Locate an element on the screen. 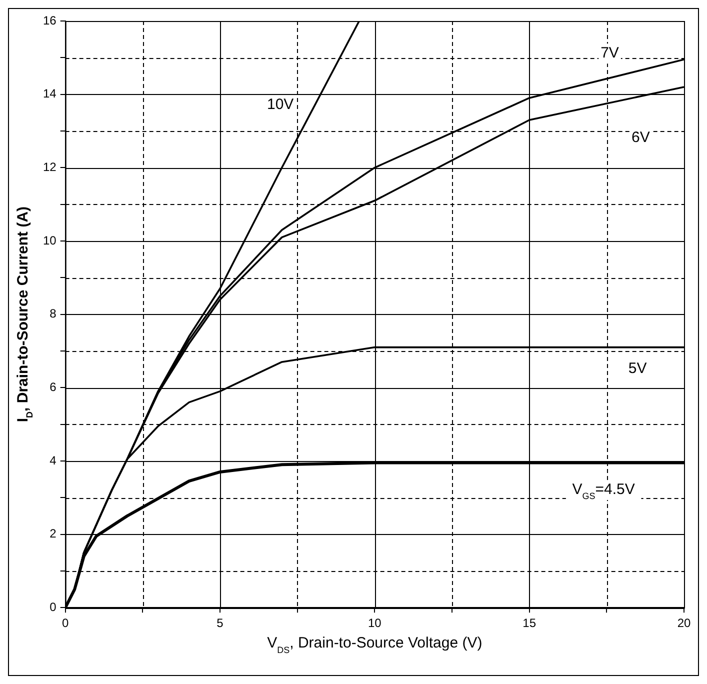 This screenshot has height=684, width=707. y-tick-label: 0 is located at coordinates (53, 607).